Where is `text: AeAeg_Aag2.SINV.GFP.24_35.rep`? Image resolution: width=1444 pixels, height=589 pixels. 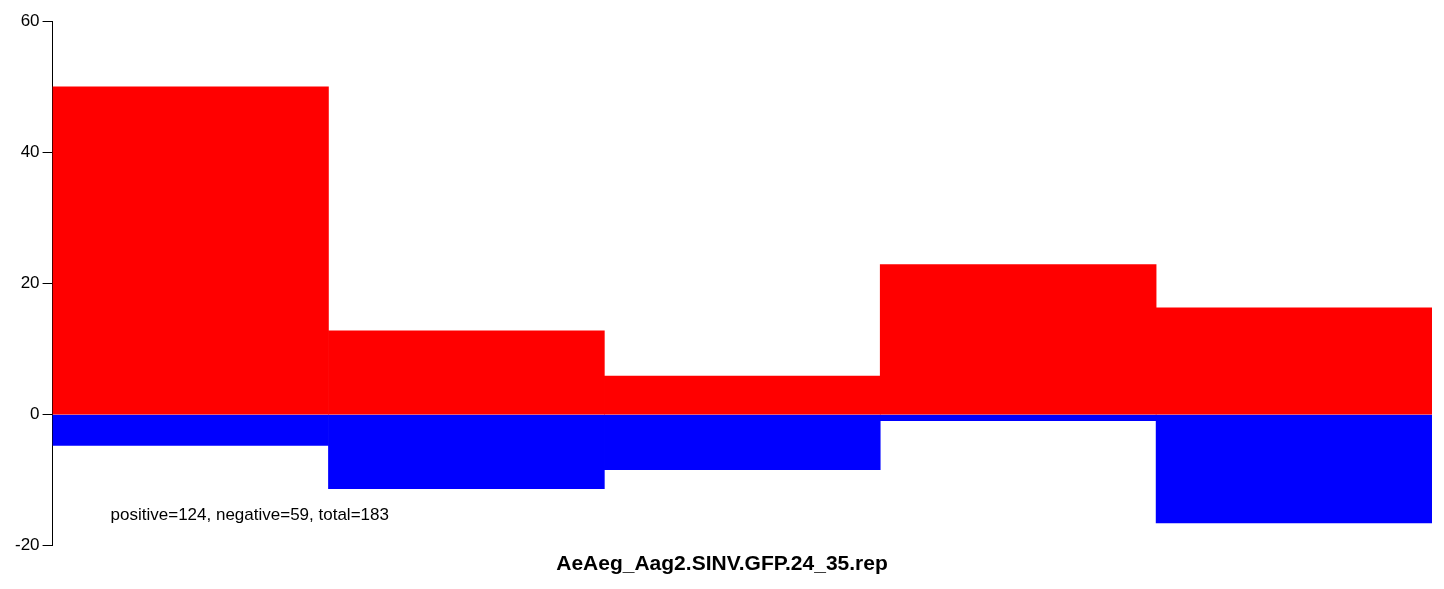
text: AeAeg_Aag2.SINV.GFP.24_35.rep is located at coordinates (722, 563).